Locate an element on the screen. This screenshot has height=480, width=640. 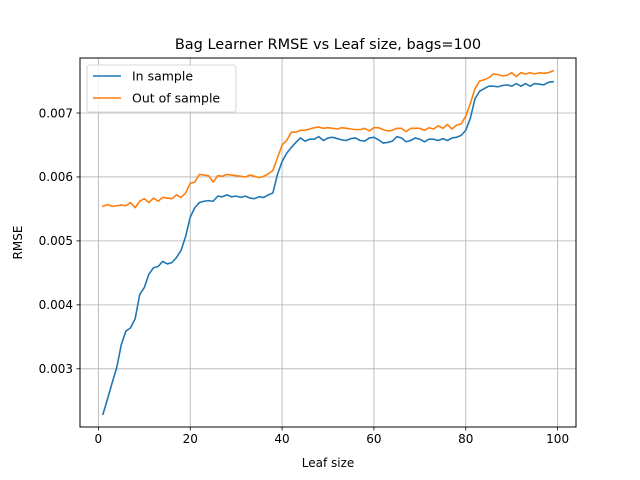
x-tick-label: 80 is located at coordinates (465, 439).